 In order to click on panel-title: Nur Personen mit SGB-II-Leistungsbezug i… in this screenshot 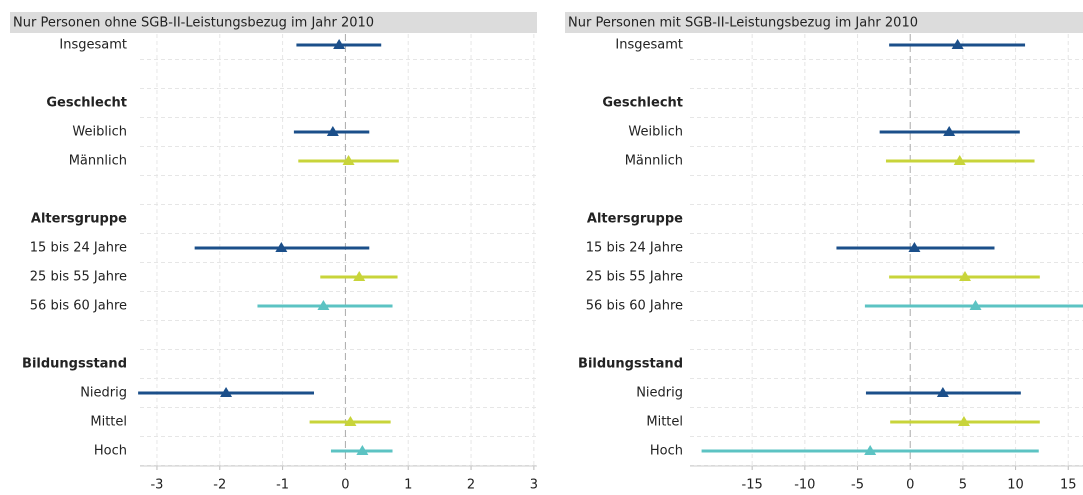, I will do `click(743, 23)`.